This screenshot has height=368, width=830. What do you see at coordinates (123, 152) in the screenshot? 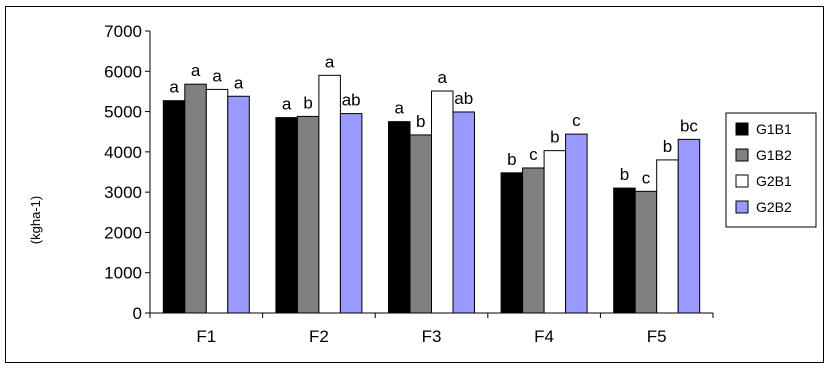
I see `y-tick-label: 4000` at bounding box center [123, 152].